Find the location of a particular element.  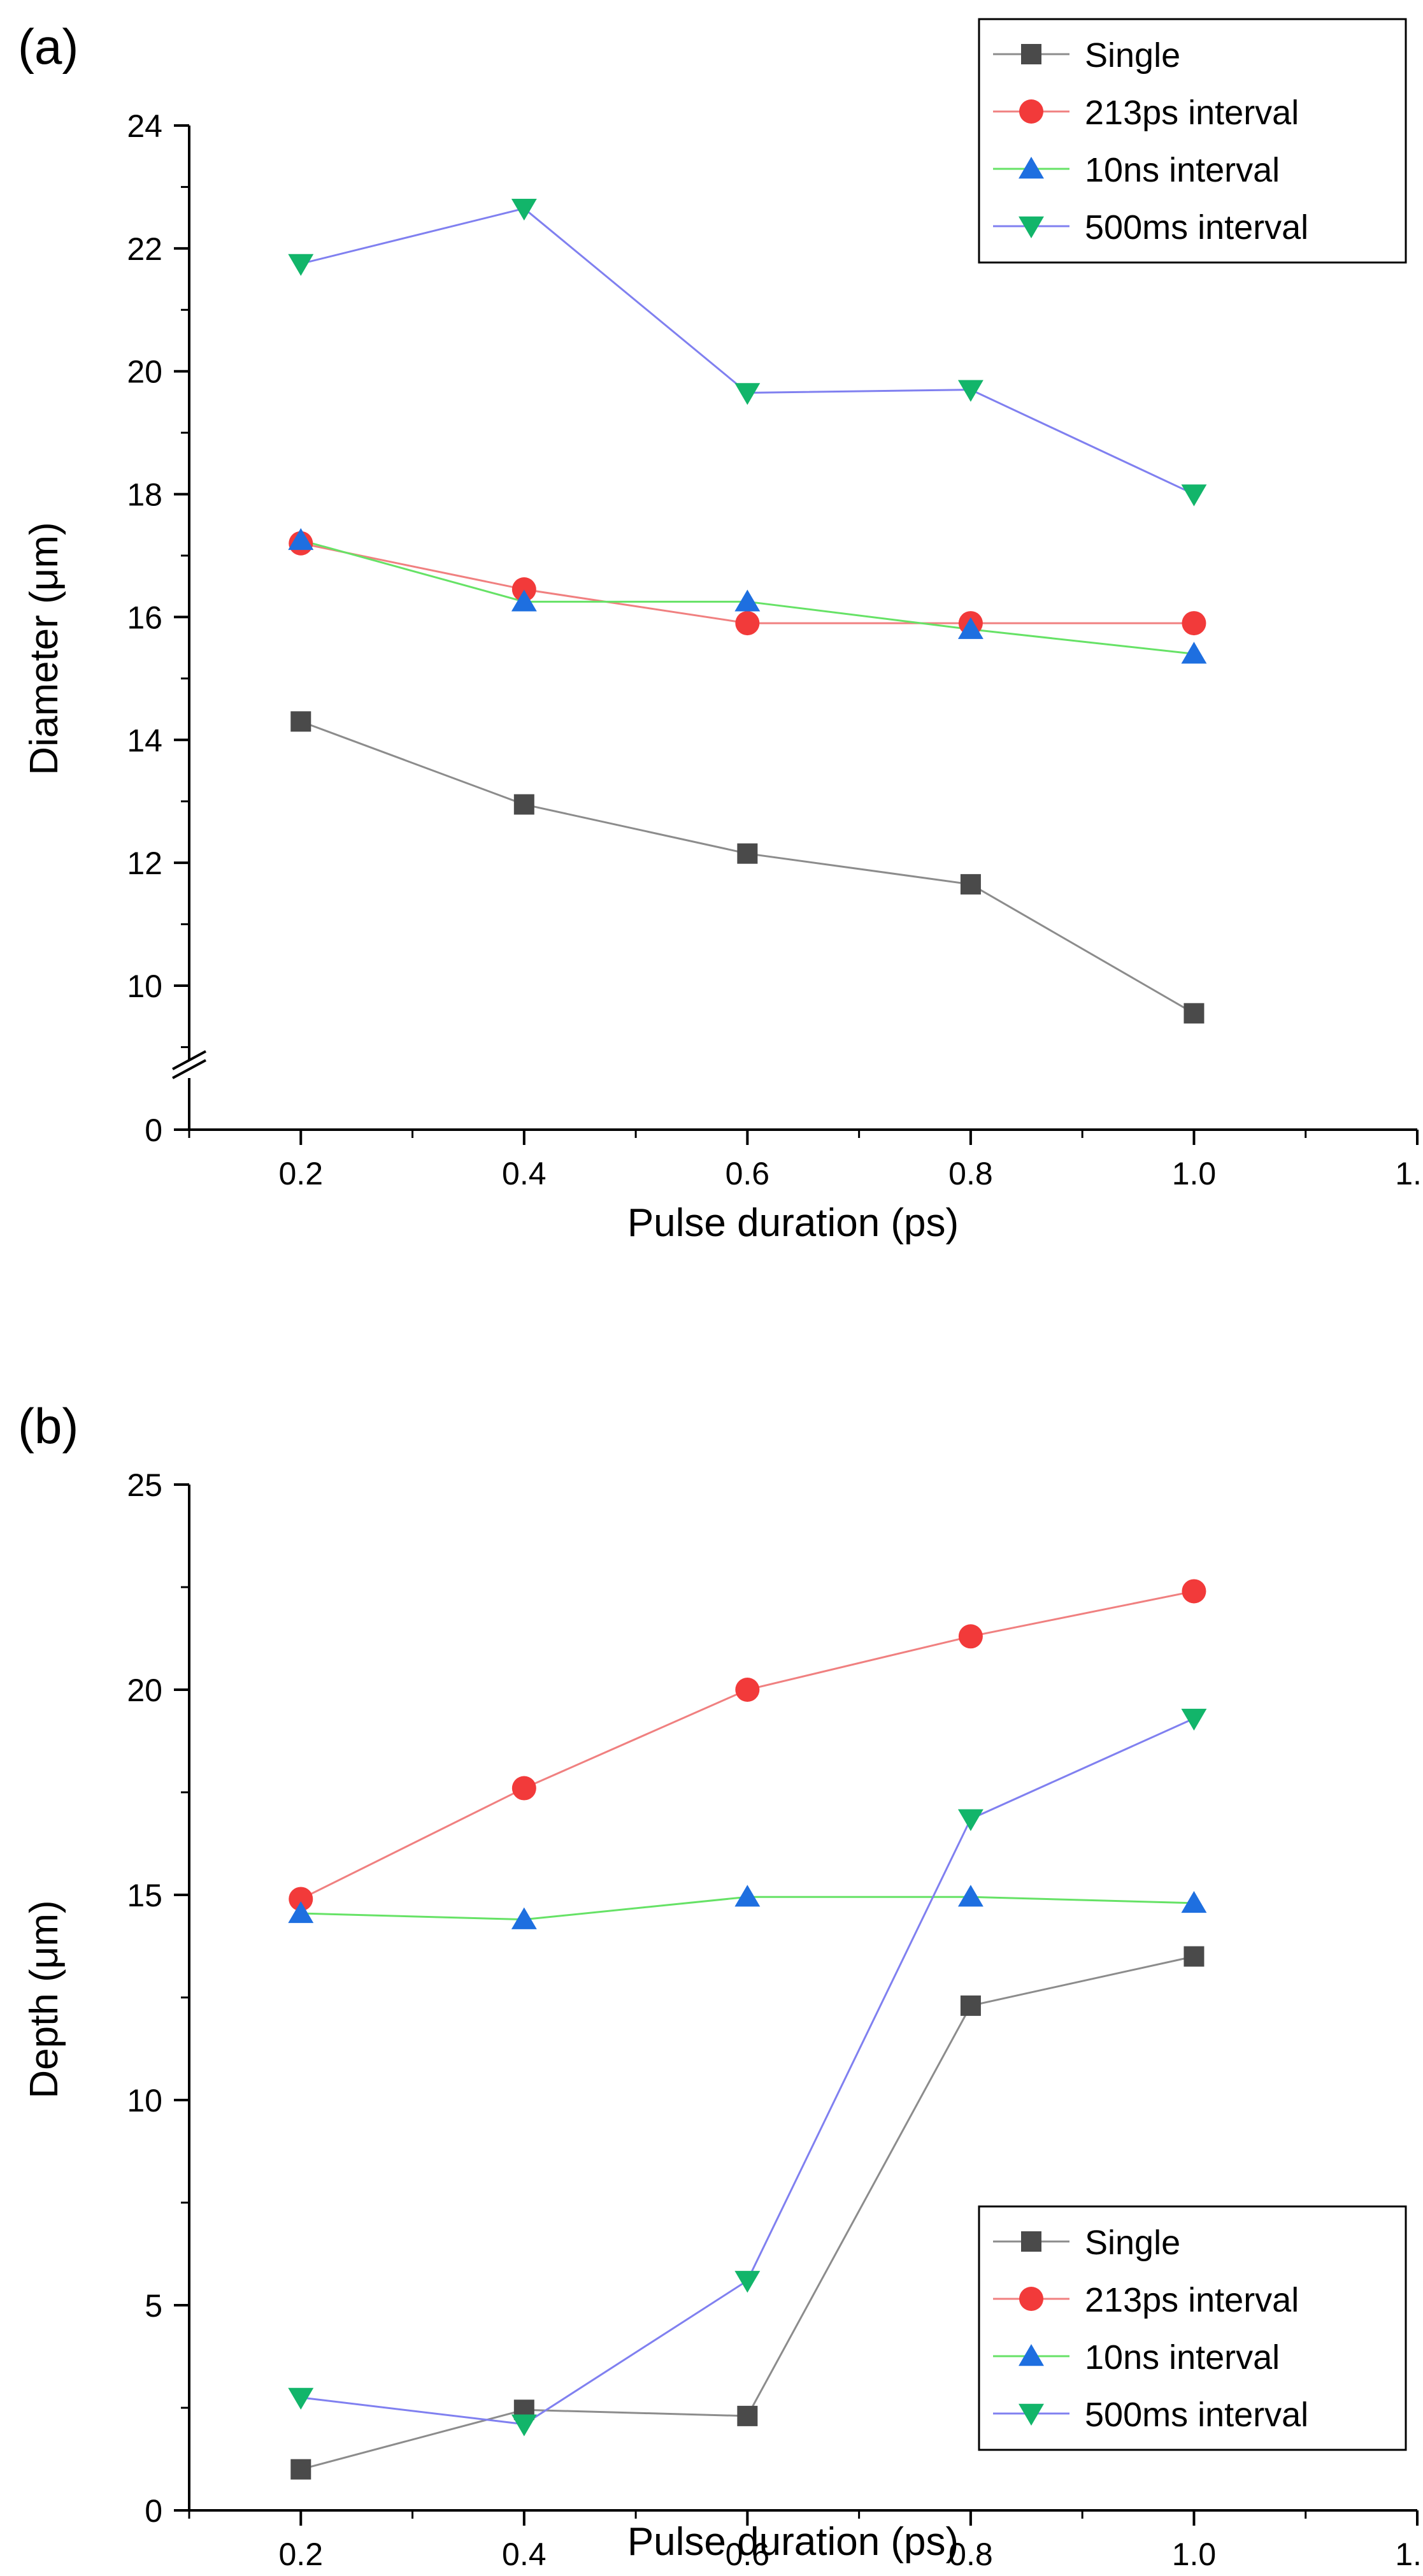

panel-b-y-tick-label: 15 is located at coordinates (144, 1895).